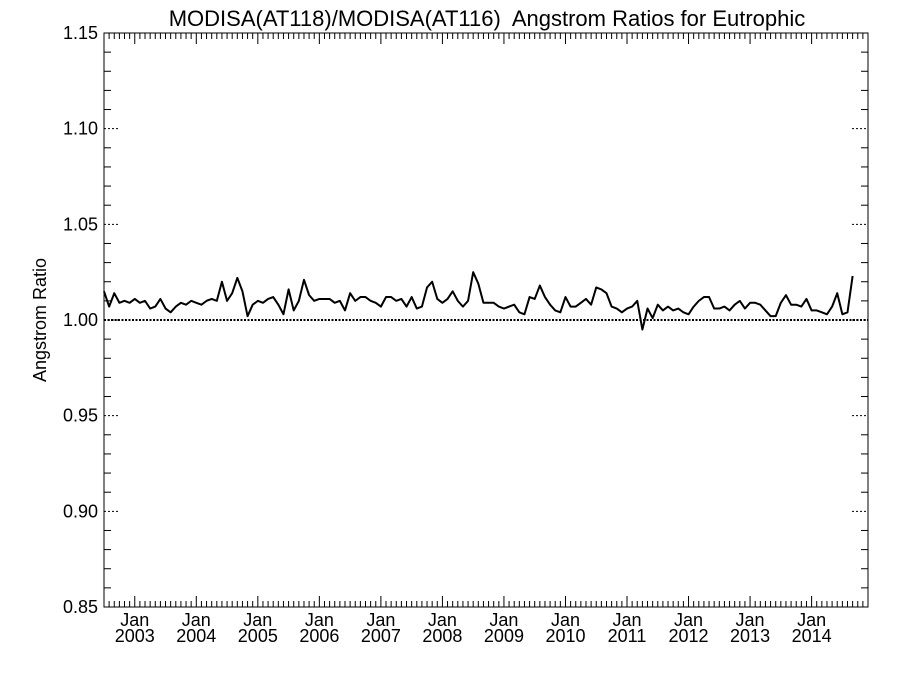  What do you see at coordinates (478, 301) in the screenshot?
I see `data-series-line` at bounding box center [478, 301].